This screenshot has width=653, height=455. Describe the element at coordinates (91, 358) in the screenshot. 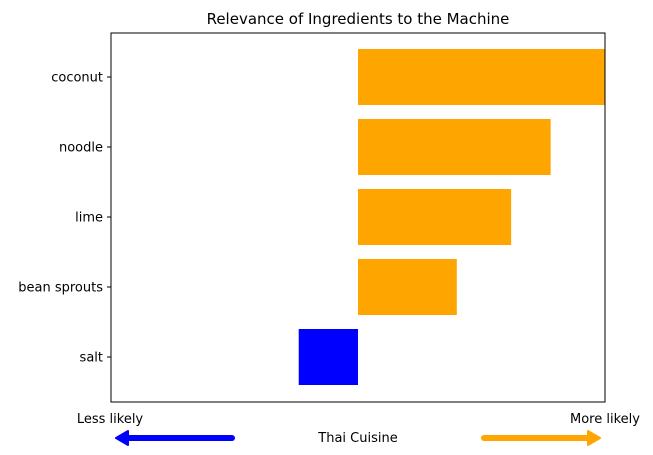

I see `y-tick-label-salt: salt` at that location.